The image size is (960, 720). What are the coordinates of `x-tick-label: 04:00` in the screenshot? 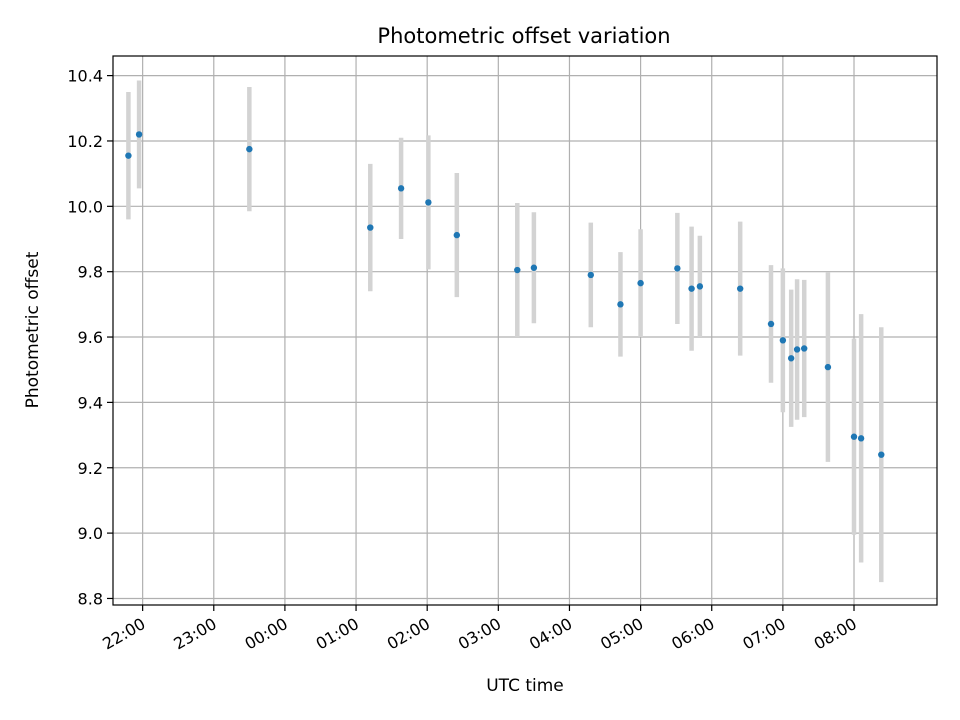 It's located at (550, 634).